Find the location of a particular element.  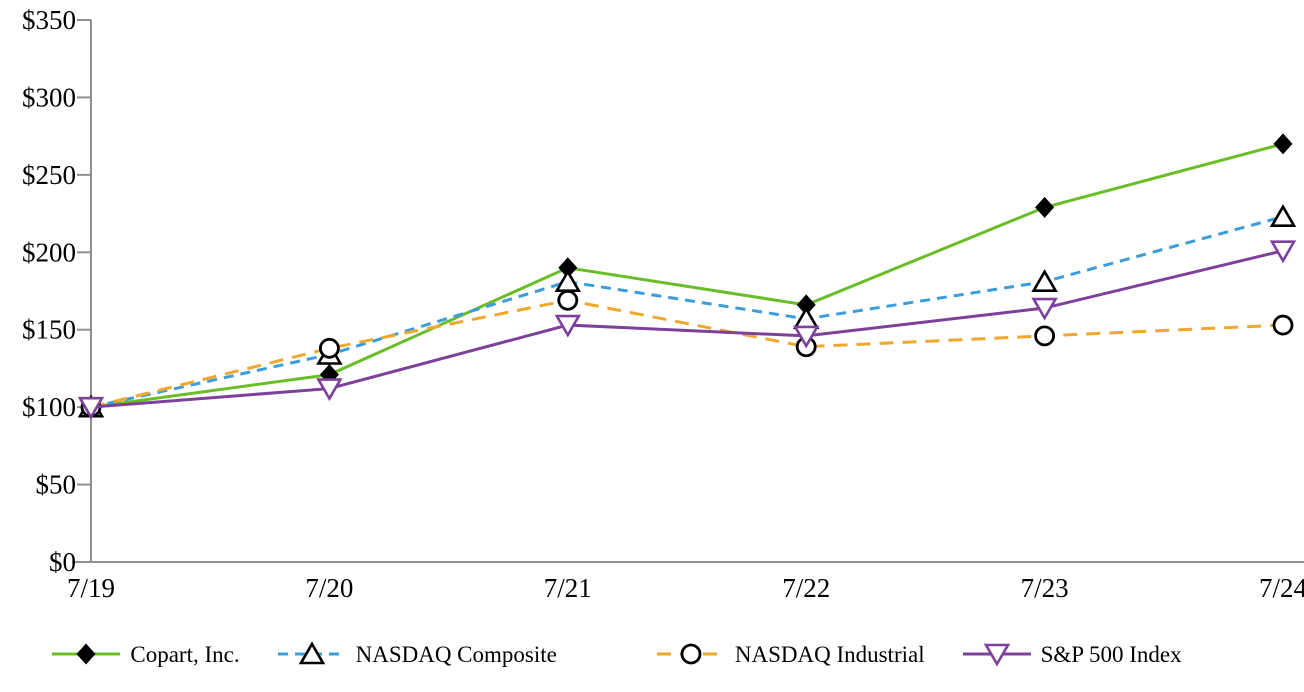

legend-label: S&P 500 Index is located at coordinates (1111, 654).